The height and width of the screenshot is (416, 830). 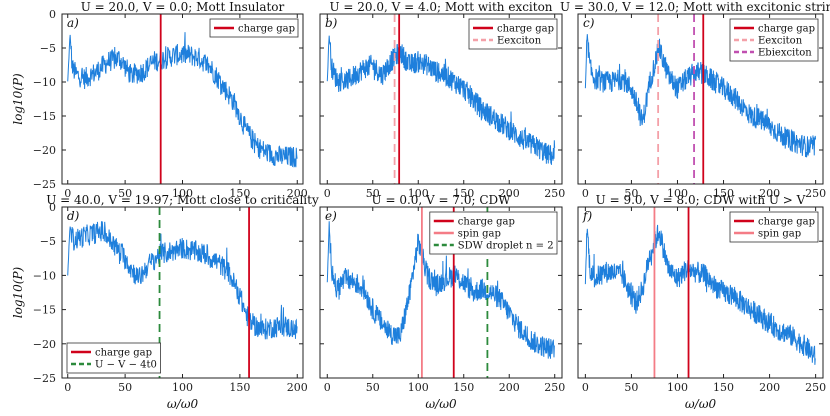 I want to click on panel-title: U = 0.0, V = 7.0; CDW, so click(x=442, y=200).